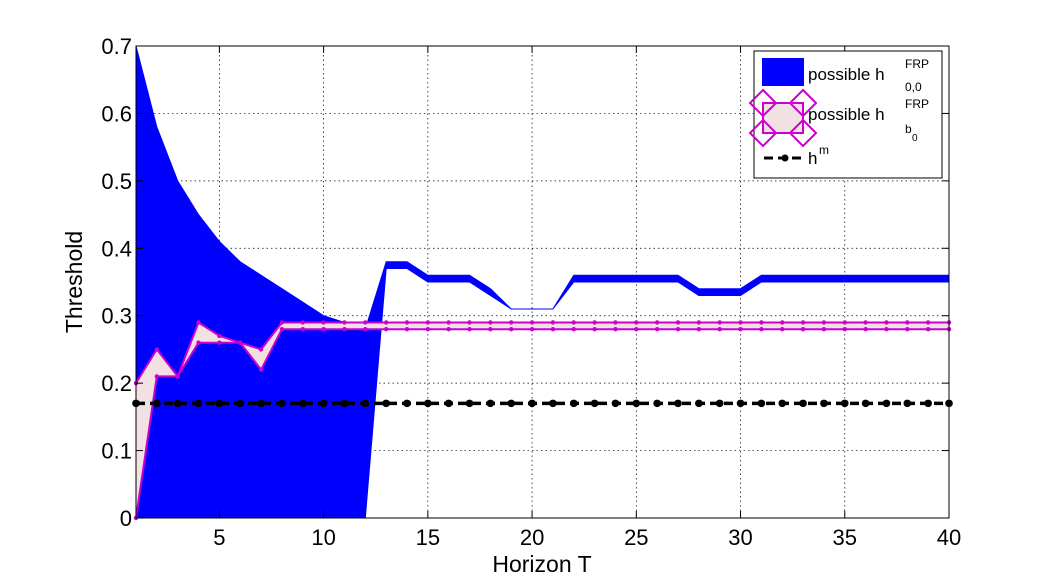 This screenshot has height=581, width=1047. What do you see at coordinates (116, 181) in the screenshot?
I see `y-tick-label: 0.5` at bounding box center [116, 181].